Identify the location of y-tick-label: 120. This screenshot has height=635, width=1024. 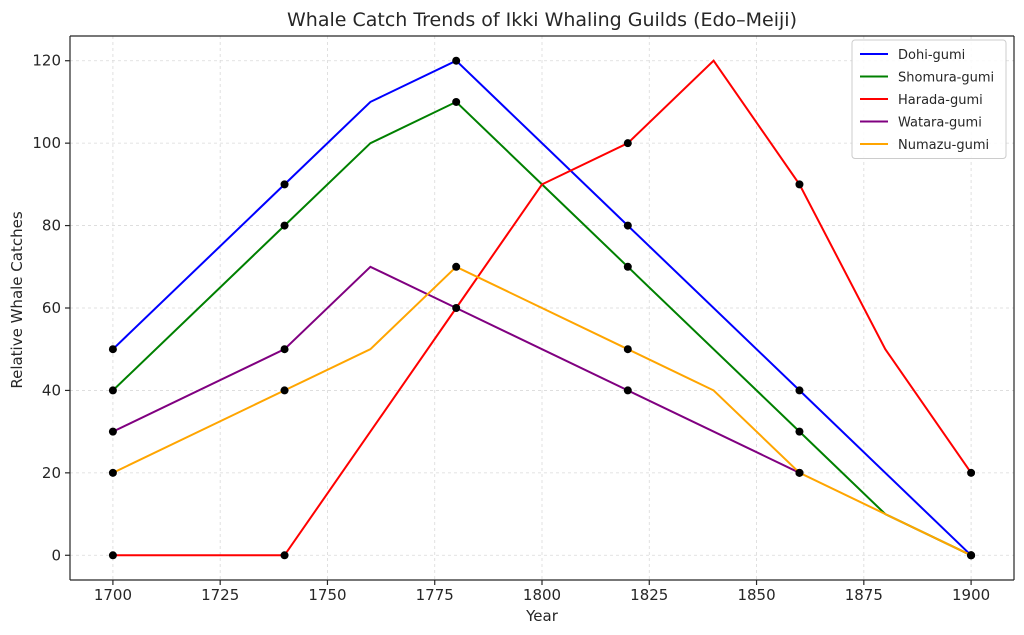
(46, 61).